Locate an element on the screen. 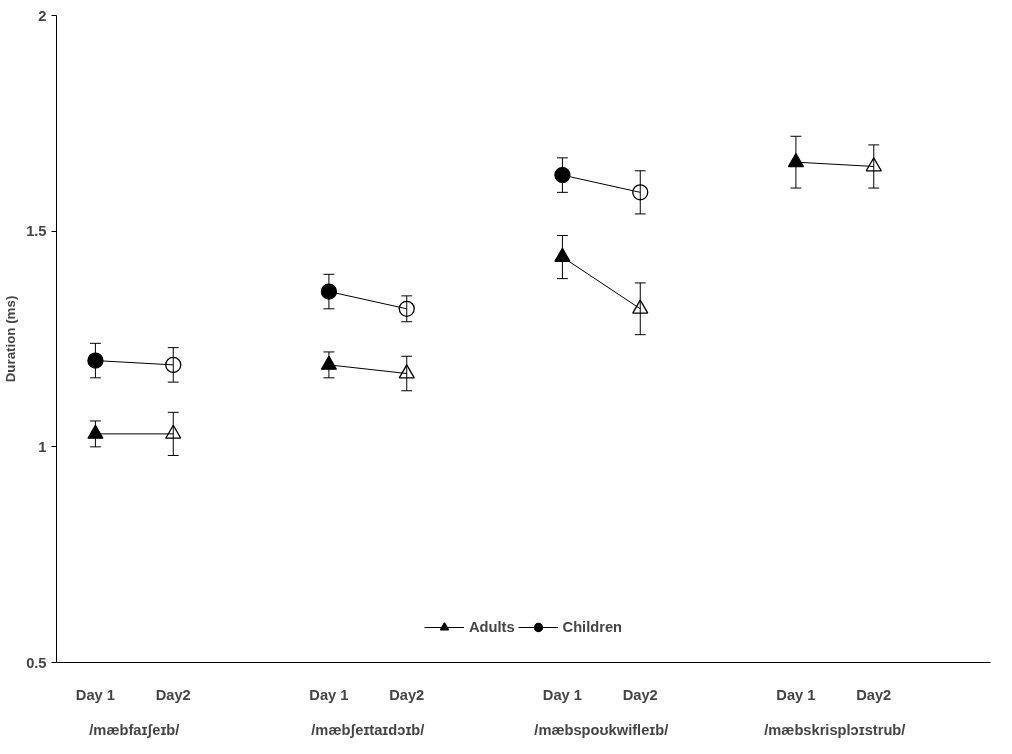 The height and width of the screenshot is (754, 1012). y-tick-label: 2 is located at coordinates (42, 15).